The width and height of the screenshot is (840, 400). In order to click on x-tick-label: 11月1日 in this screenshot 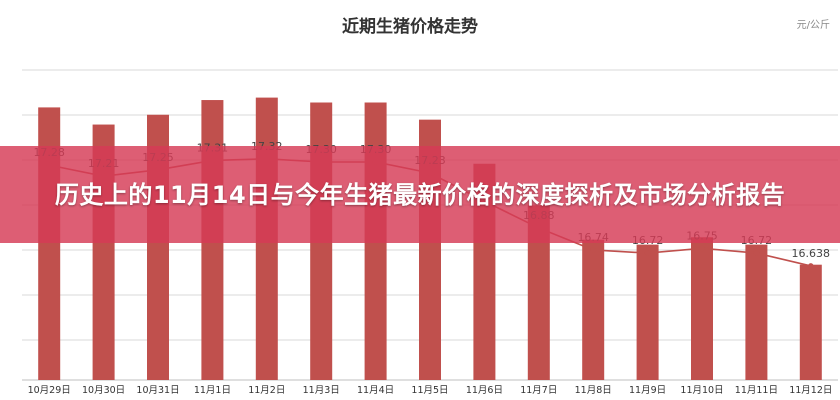, I will do `click(212, 390)`.